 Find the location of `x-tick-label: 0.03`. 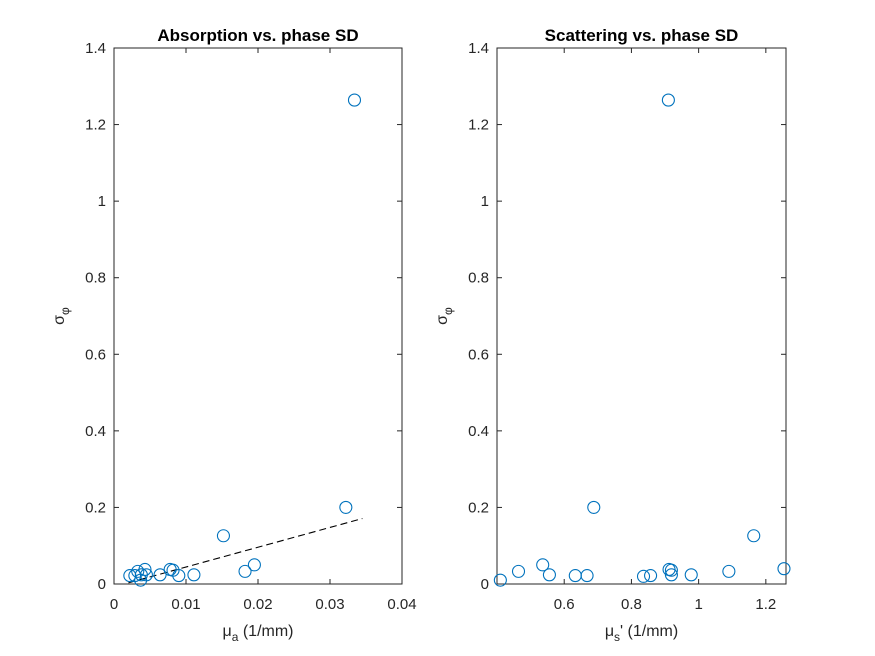

x-tick-label: 0.03 is located at coordinates (329, 604).